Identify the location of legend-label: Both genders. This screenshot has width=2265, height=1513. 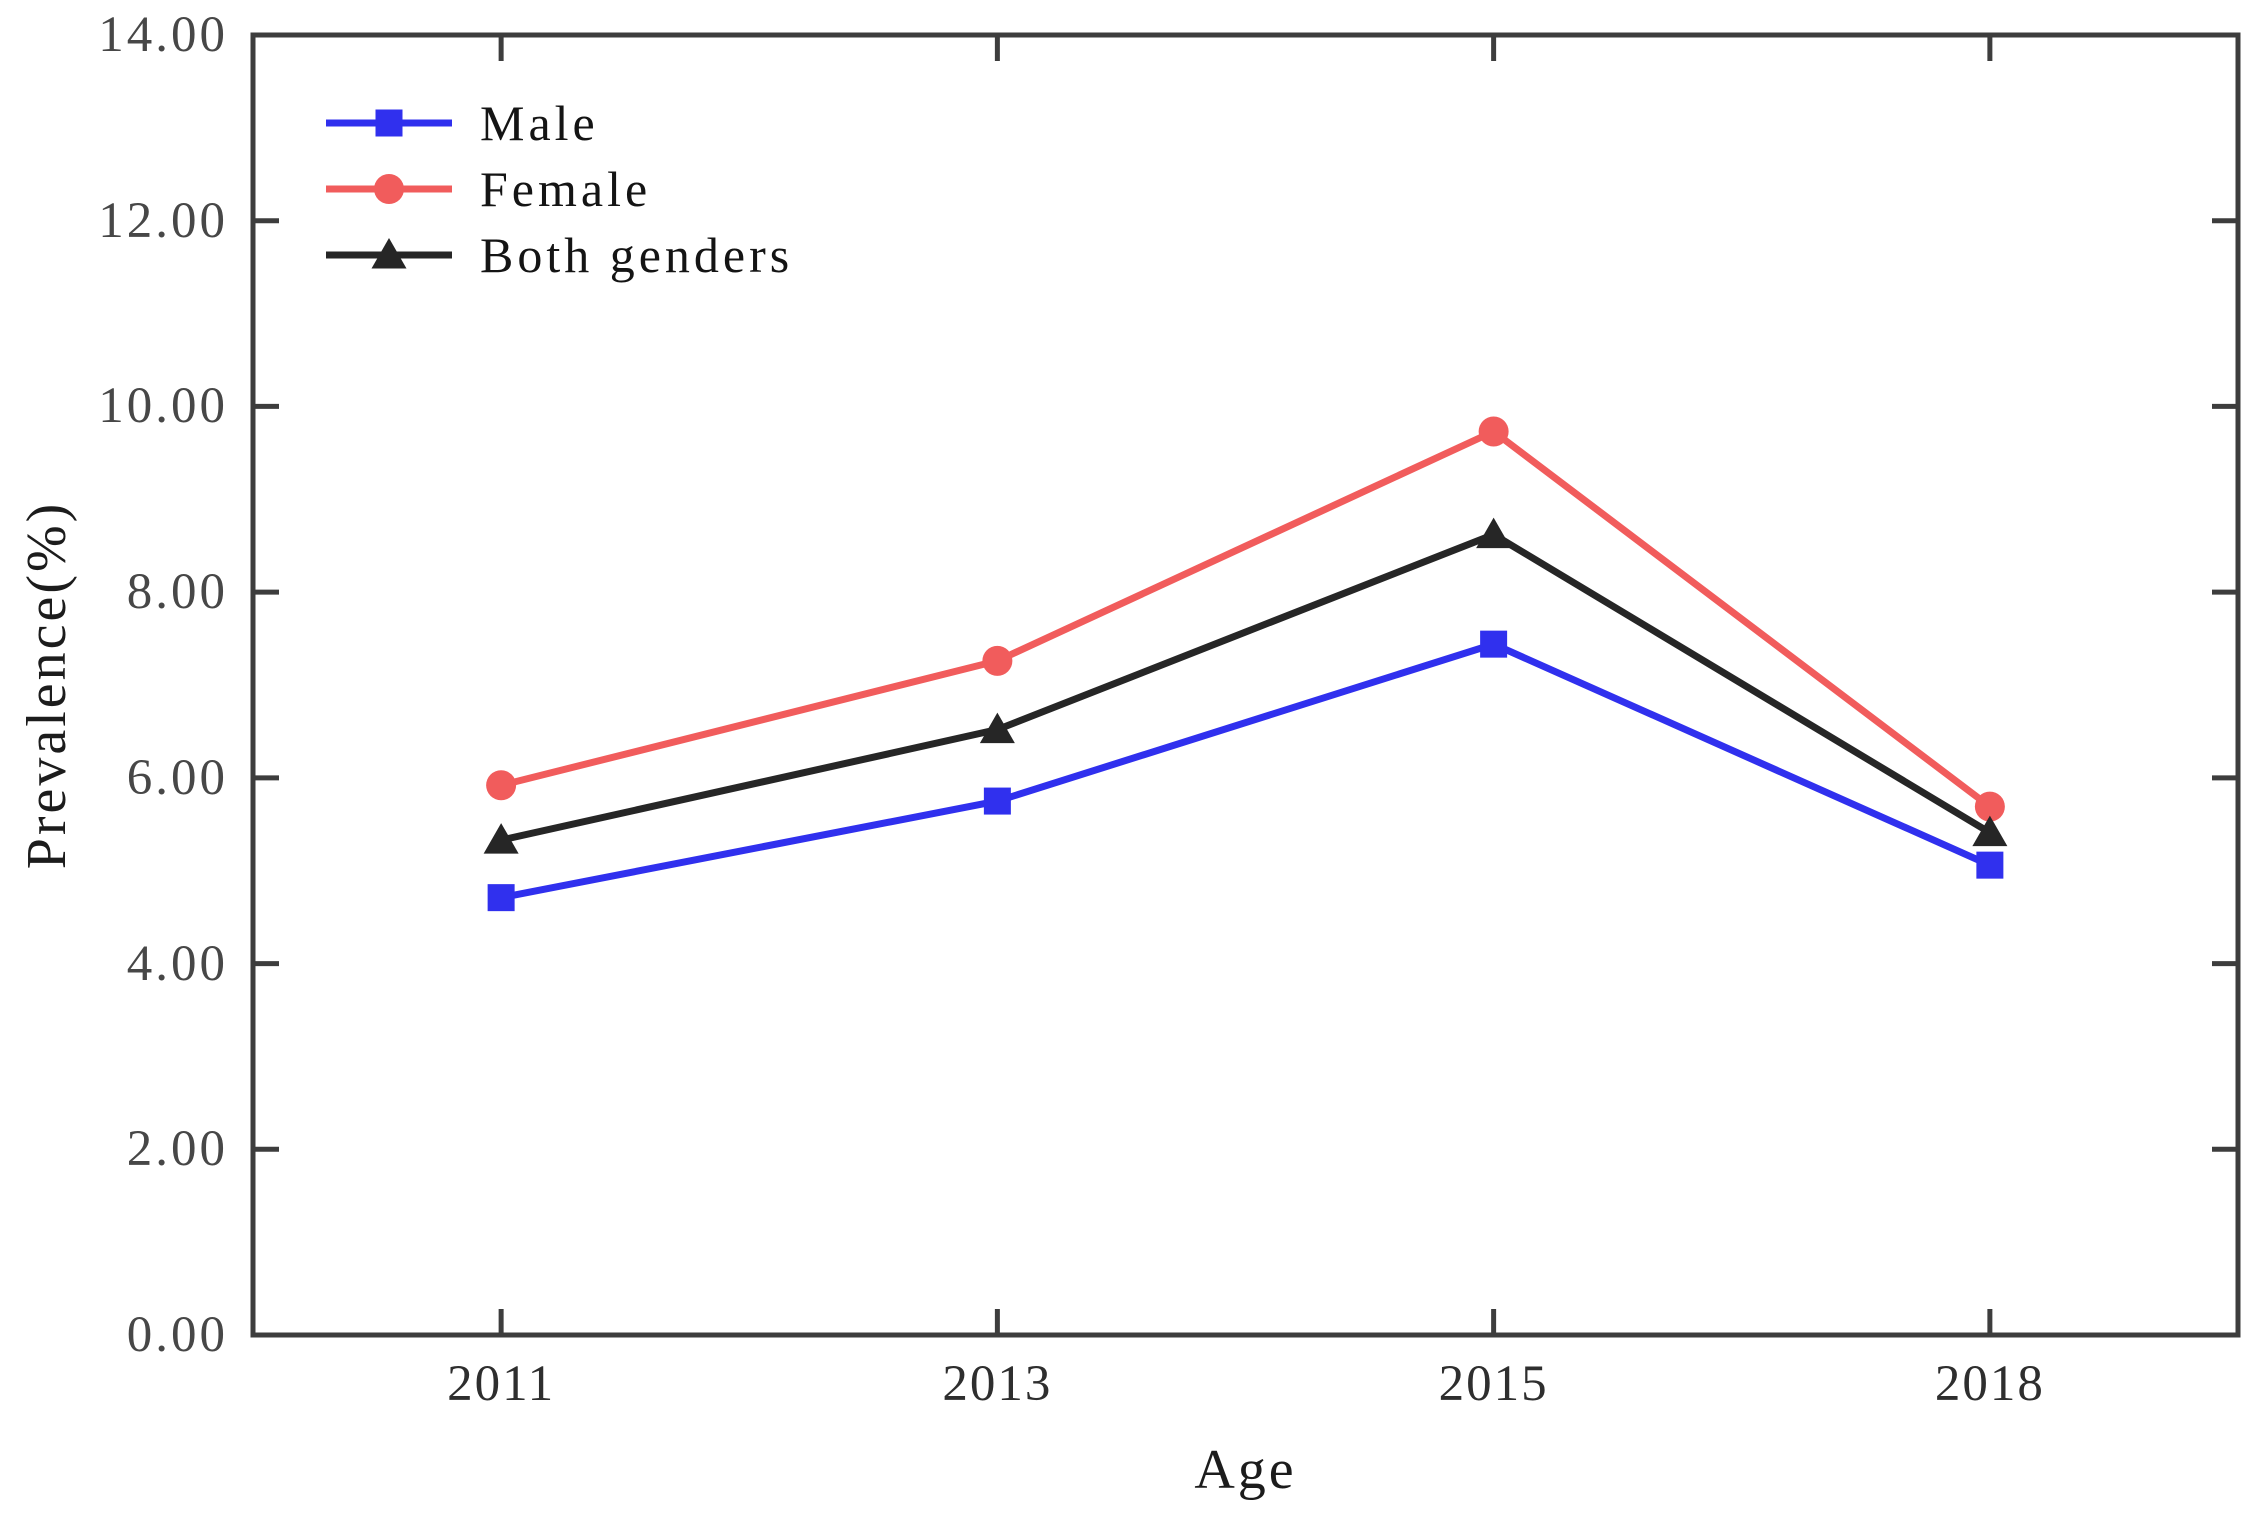
(637, 255).